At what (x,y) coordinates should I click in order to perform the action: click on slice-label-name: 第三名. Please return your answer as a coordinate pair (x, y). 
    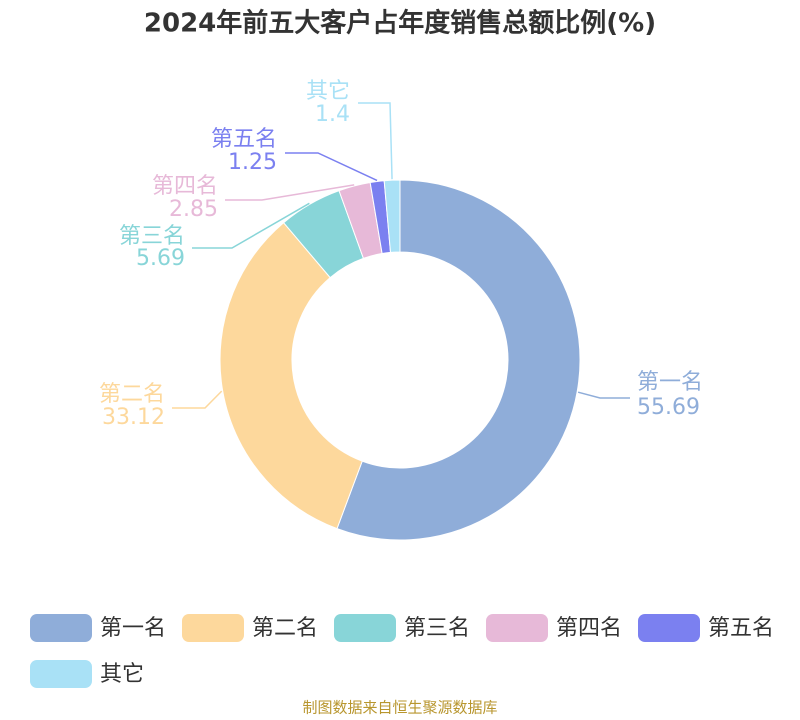
    Looking at the image, I should click on (152, 236).